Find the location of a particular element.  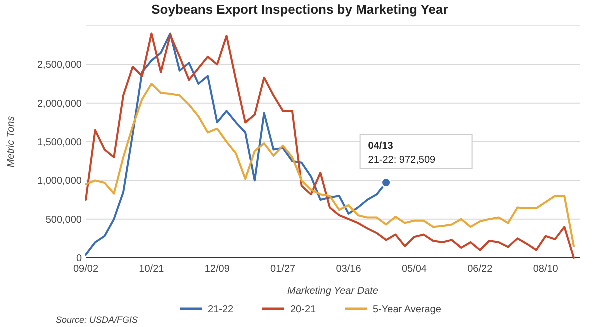

y-tick-label: 500,000 is located at coordinates (64, 220).